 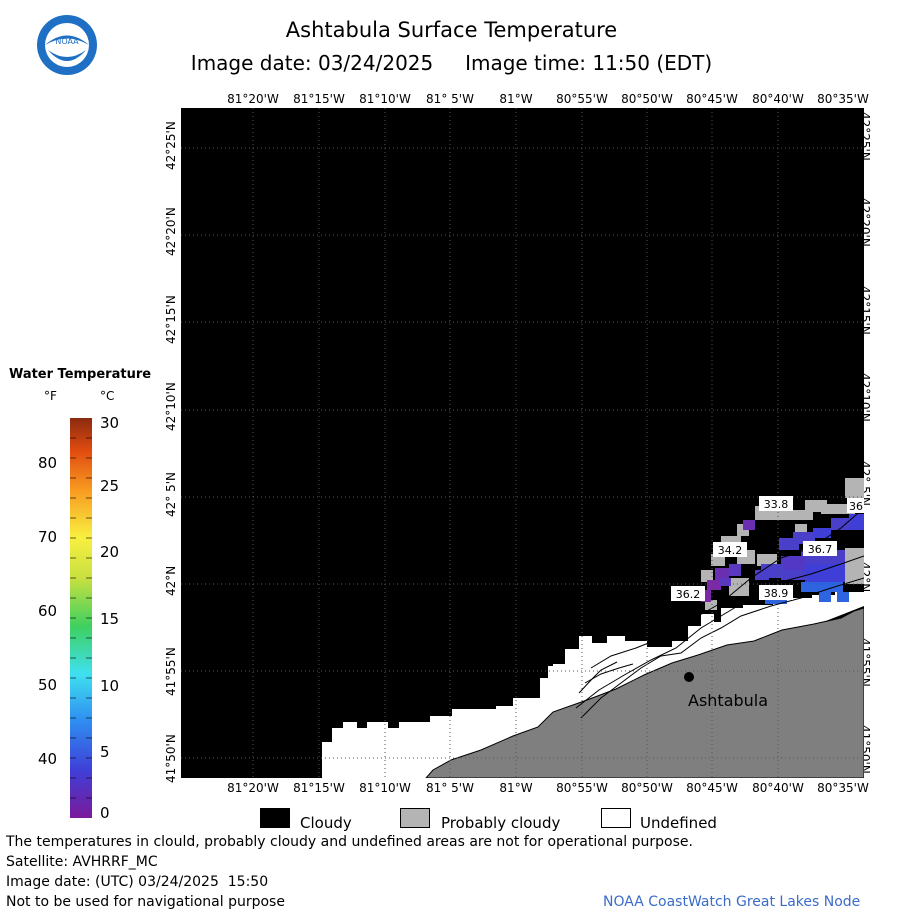 What do you see at coordinates (582, 99) in the screenshot?
I see `lon-tick-top: 80°55'W` at bounding box center [582, 99].